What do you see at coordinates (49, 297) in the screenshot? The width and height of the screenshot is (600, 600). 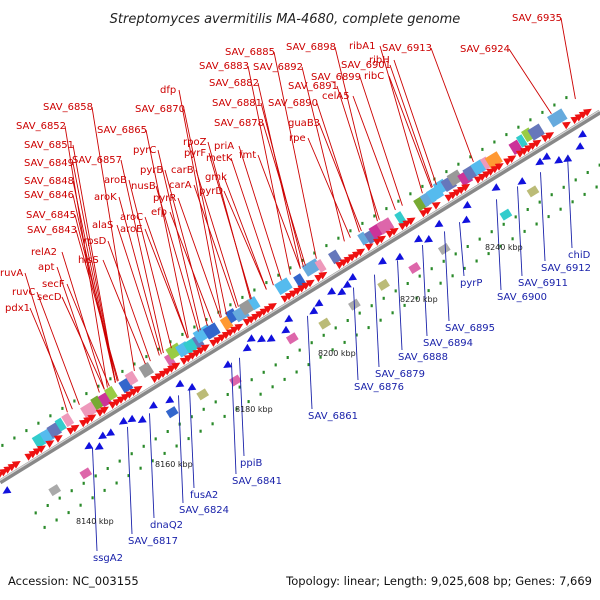 I see `forward-gene-label: secD` at bounding box center [49, 297].